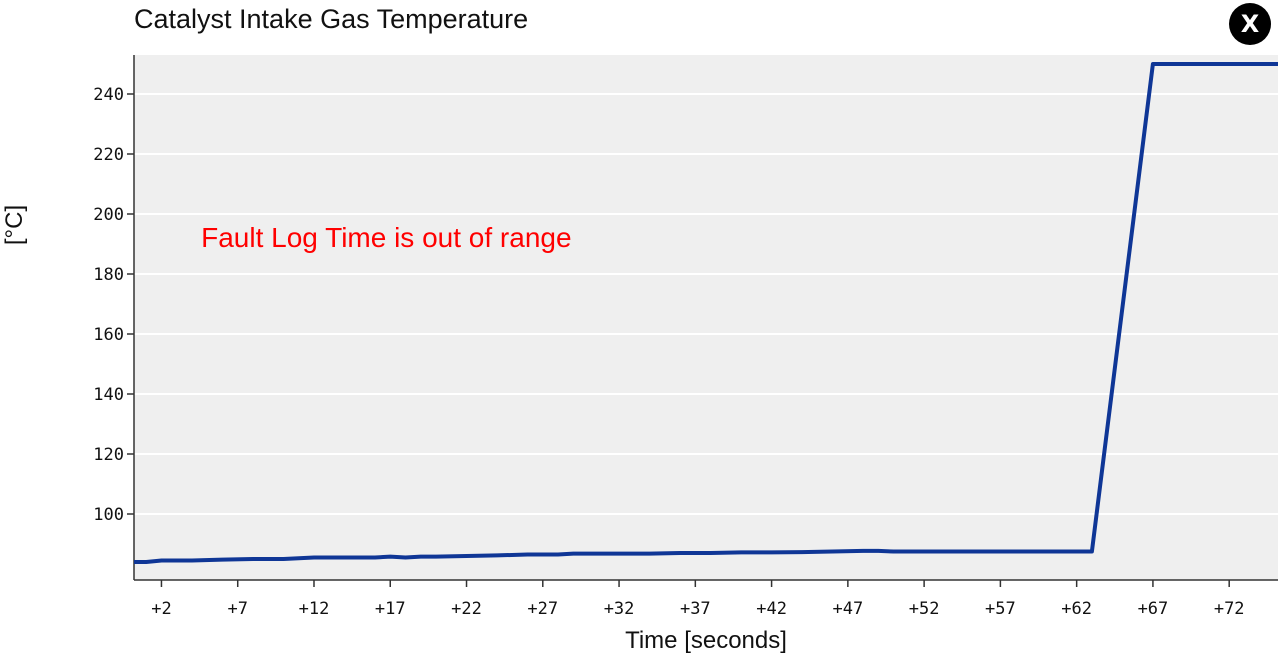 The image size is (1280, 655). I want to click on x-tick-label: +42, so click(771, 609).